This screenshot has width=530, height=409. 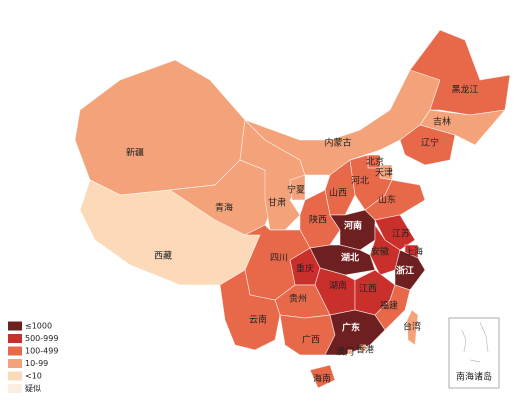 What do you see at coordinates (464, 90) in the screenshot?
I see `province-label: 黑龙江` at bounding box center [464, 90].